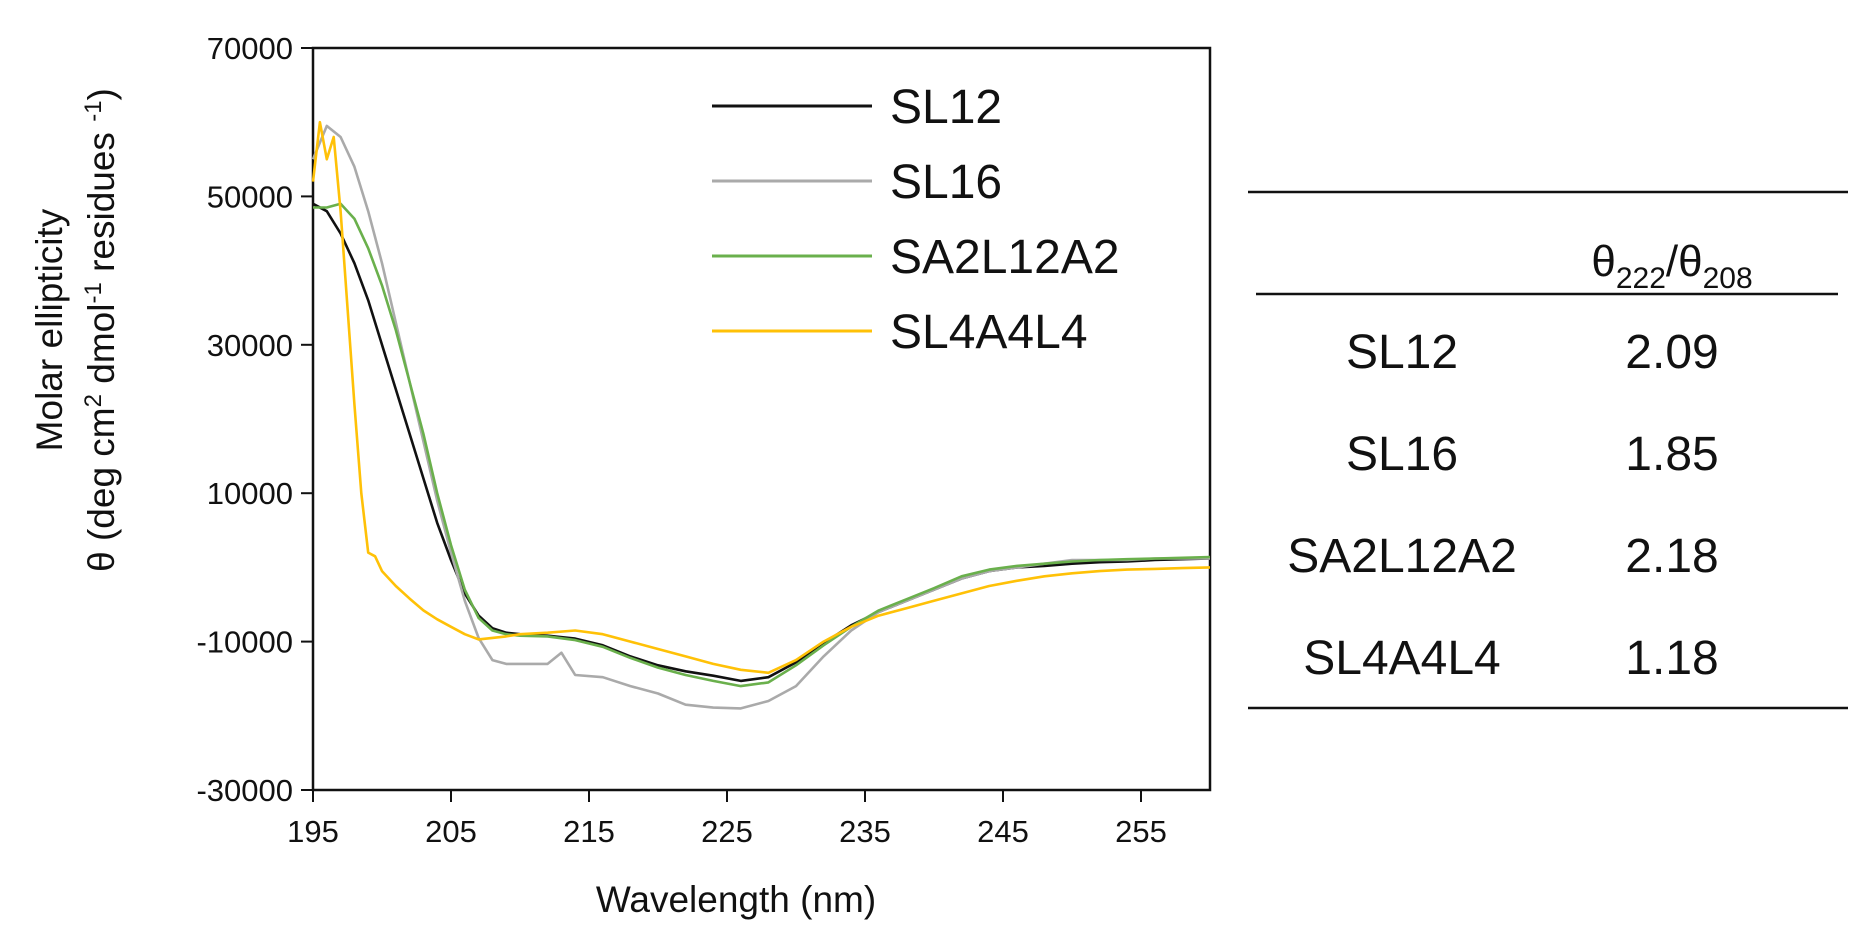 Image resolution: width=1868 pixels, height=944 pixels. What do you see at coordinates (1141, 831) in the screenshot?
I see `x-tick-label: 255` at bounding box center [1141, 831].